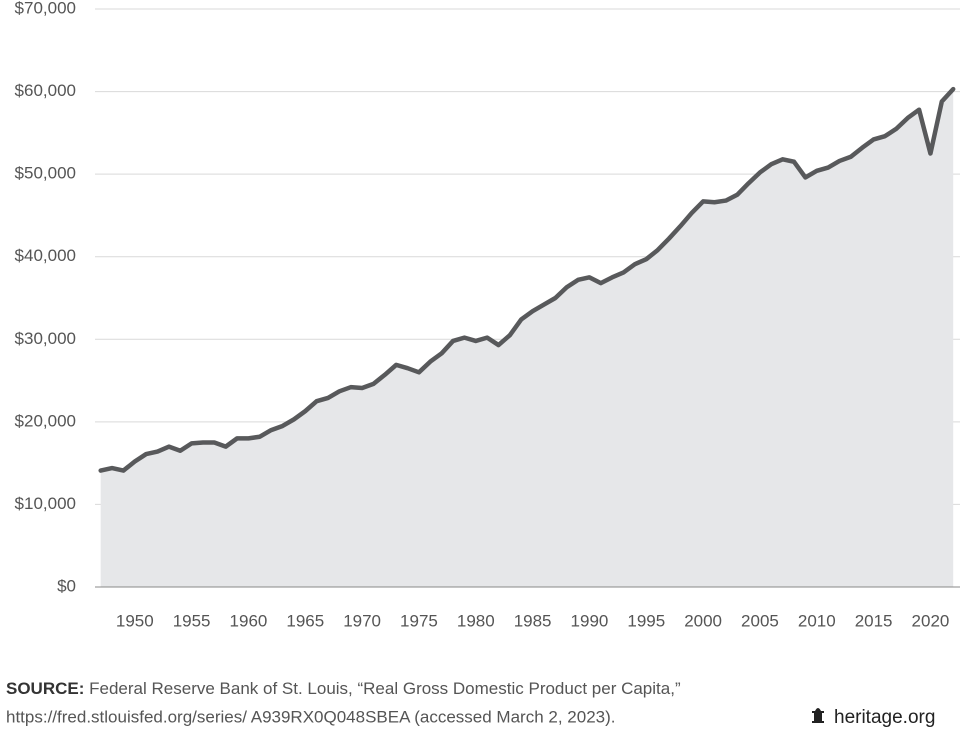 The width and height of the screenshot is (964, 753). What do you see at coordinates (45, 420) in the screenshot?
I see `y-tick-label: $20,000` at bounding box center [45, 420].